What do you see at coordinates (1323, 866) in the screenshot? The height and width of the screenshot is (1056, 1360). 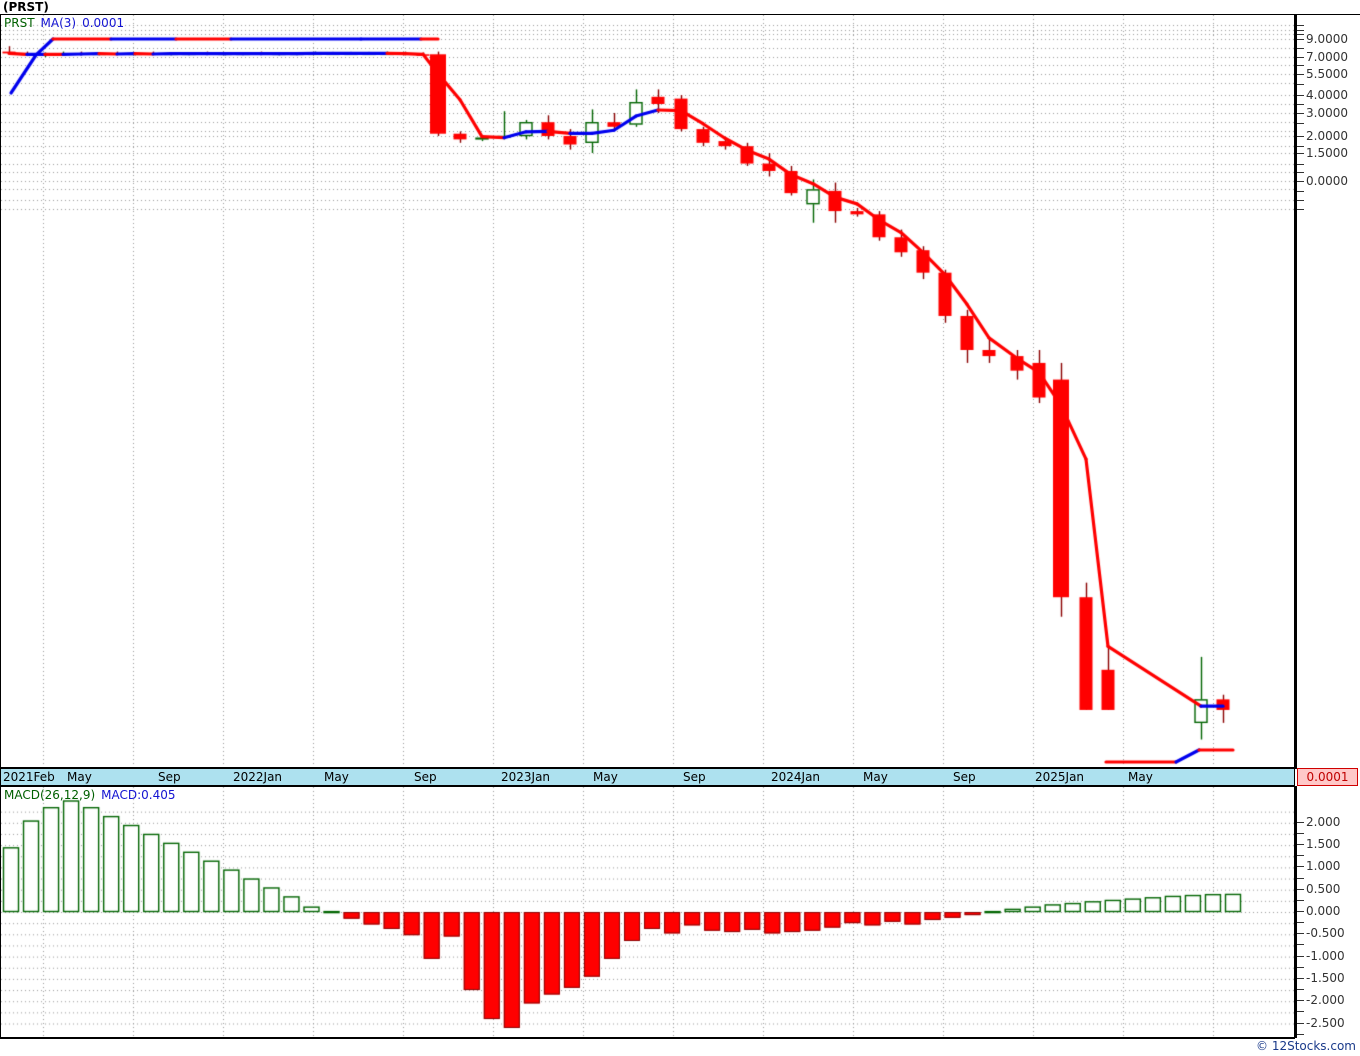 I see `macd-axis-tick-label: 1.000` at bounding box center [1323, 866].